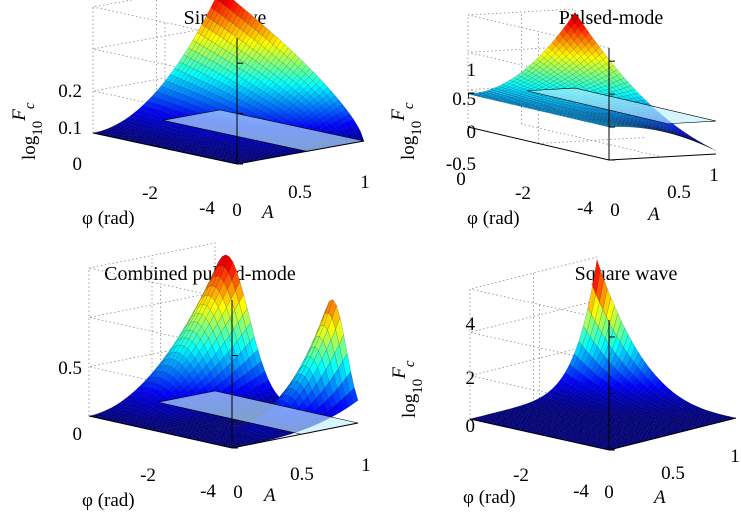 This screenshot has height=515, width=741. I want to click on zero-plane, so click(621, 106).